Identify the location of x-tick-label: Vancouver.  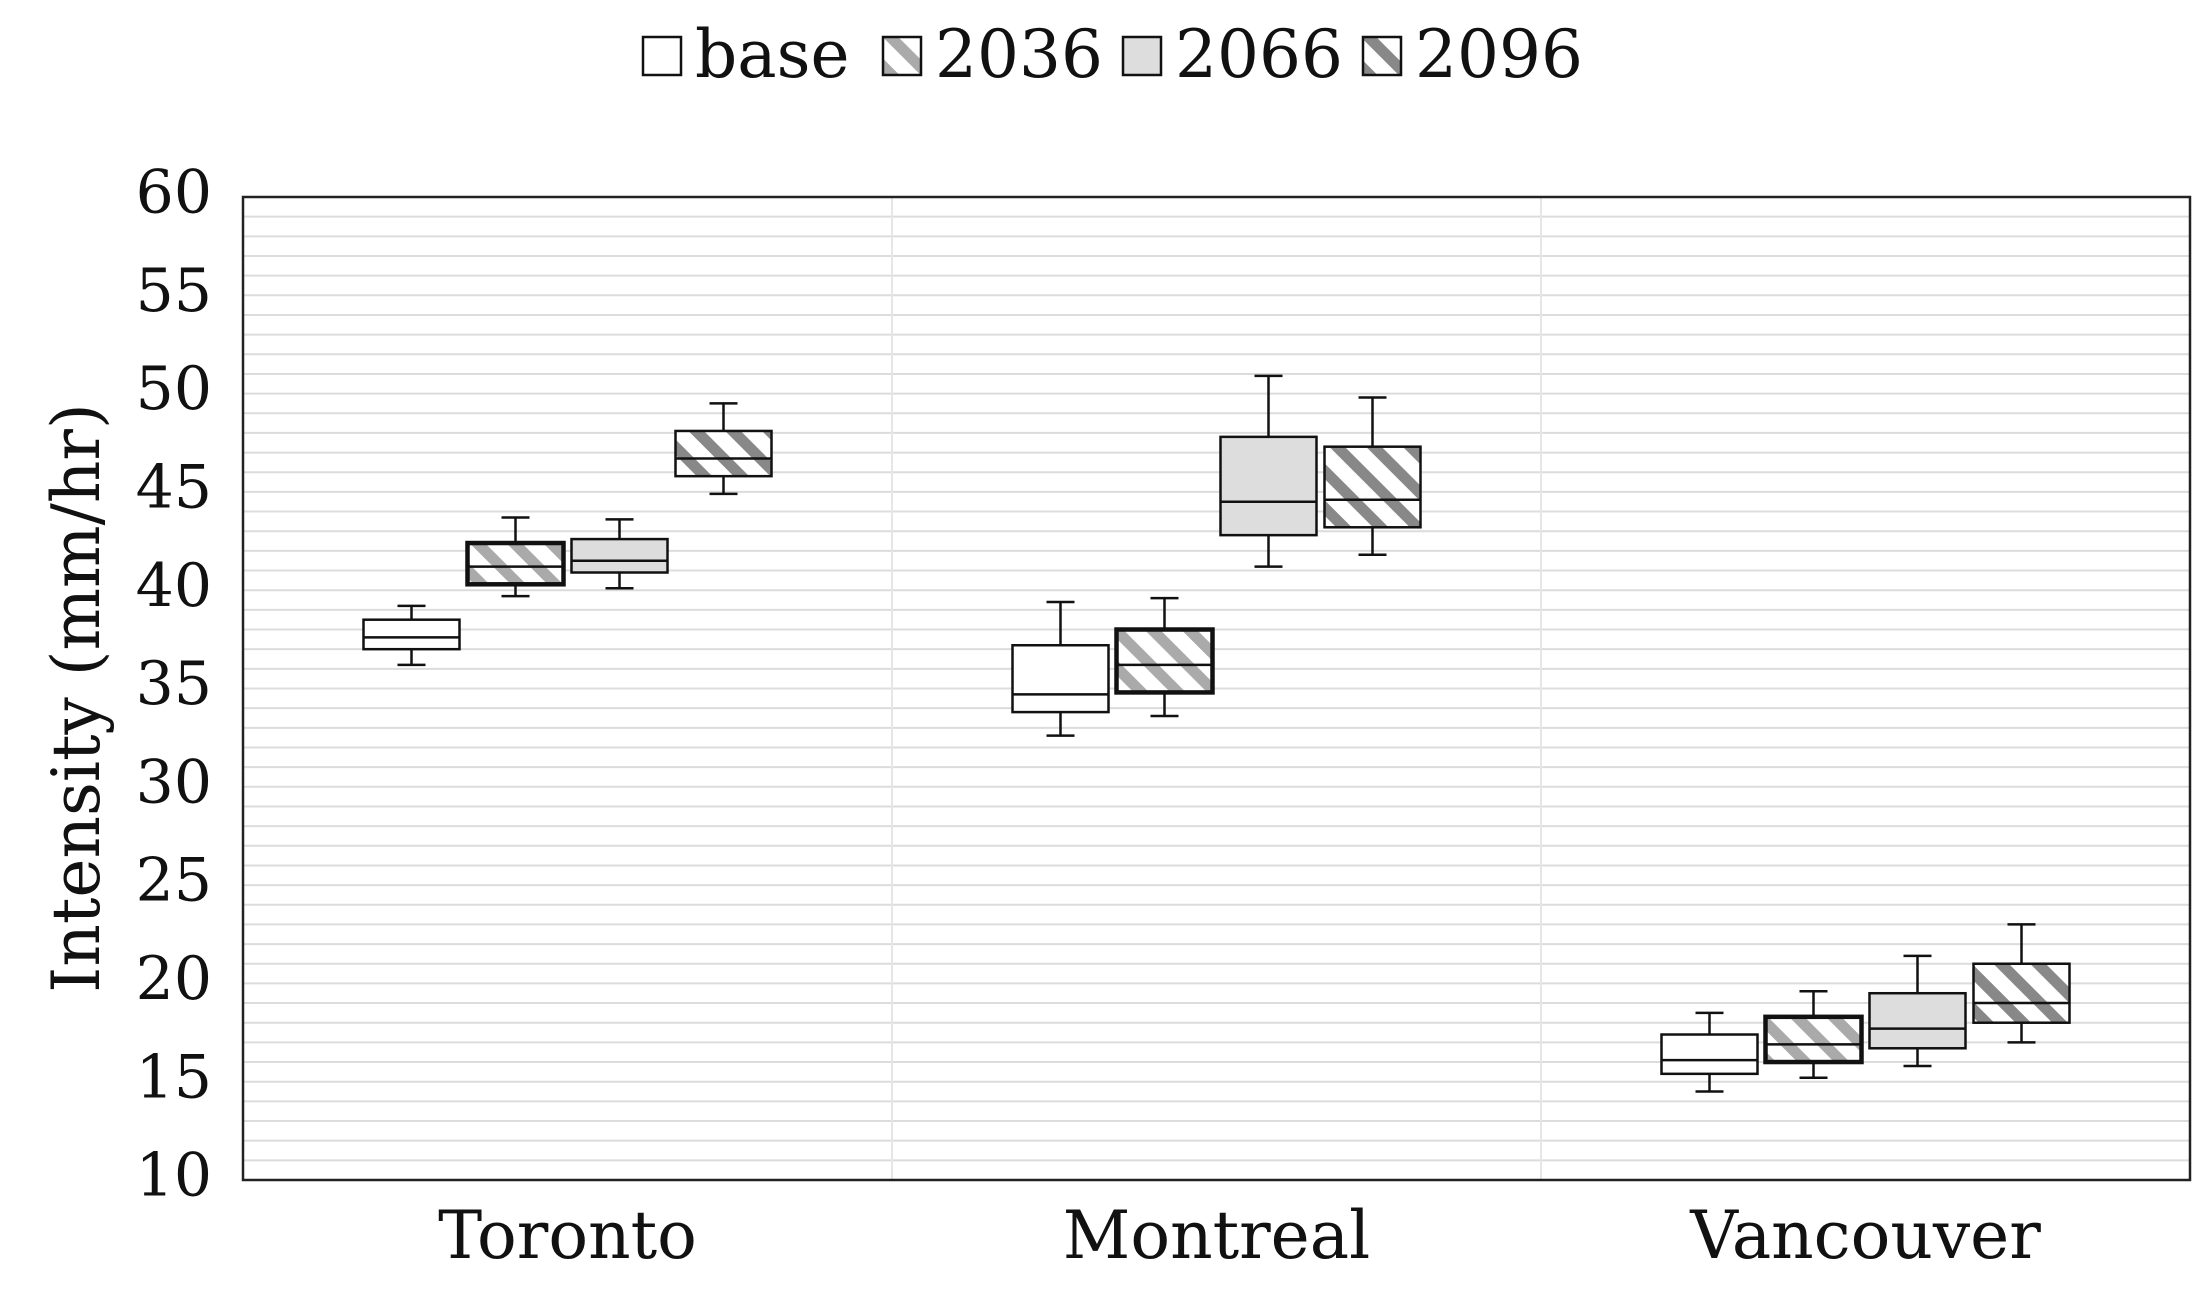
(1865, 1235).